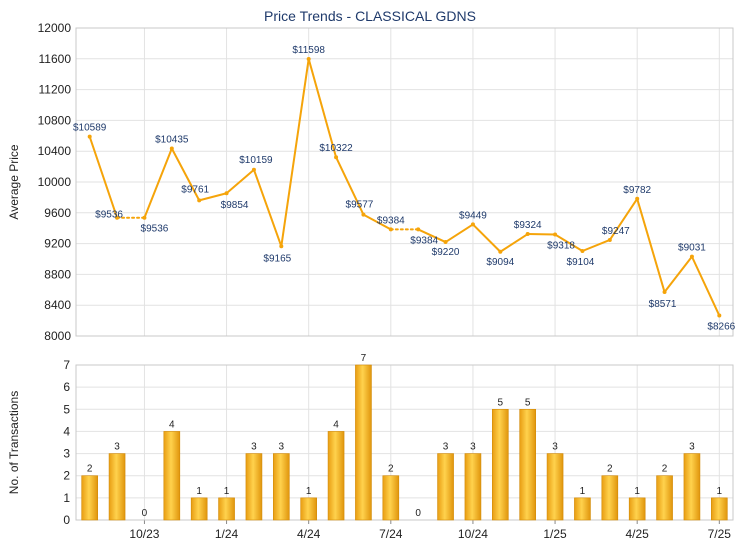  I want to click on price-axis-tick: 11200, so click(55, 90).